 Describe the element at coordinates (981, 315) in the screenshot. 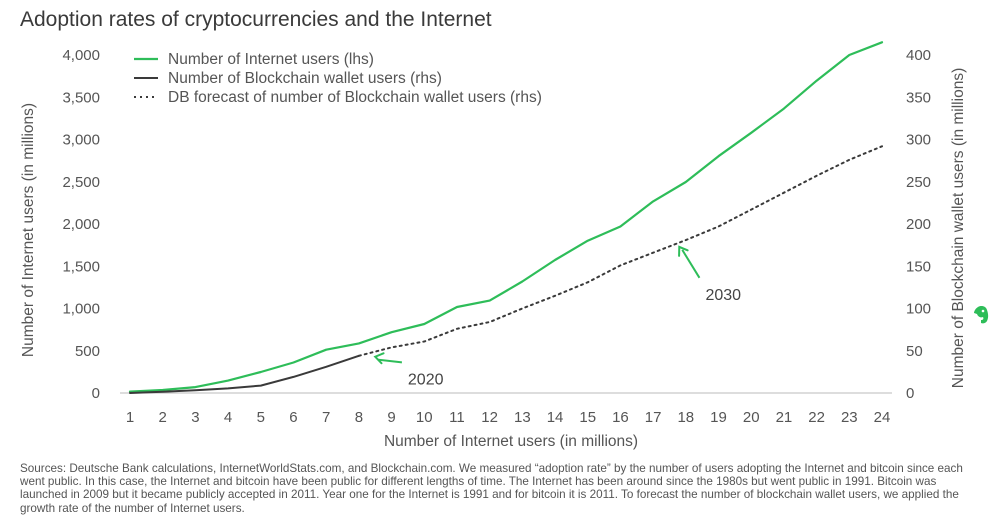

I see `evernote-elephant-icon` at that location.